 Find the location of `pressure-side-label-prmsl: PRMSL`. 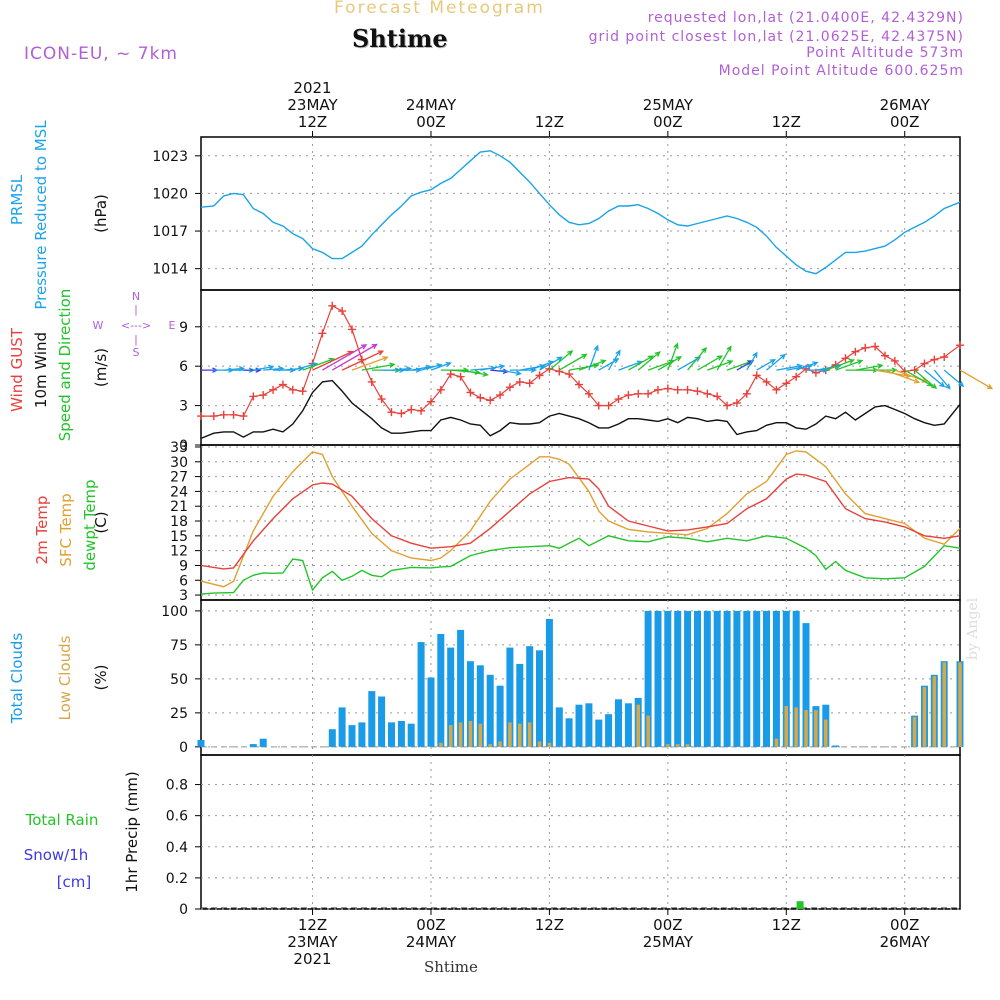

pressure-side-label-prmsl: PRMSL is located at coordinates (17, 199).